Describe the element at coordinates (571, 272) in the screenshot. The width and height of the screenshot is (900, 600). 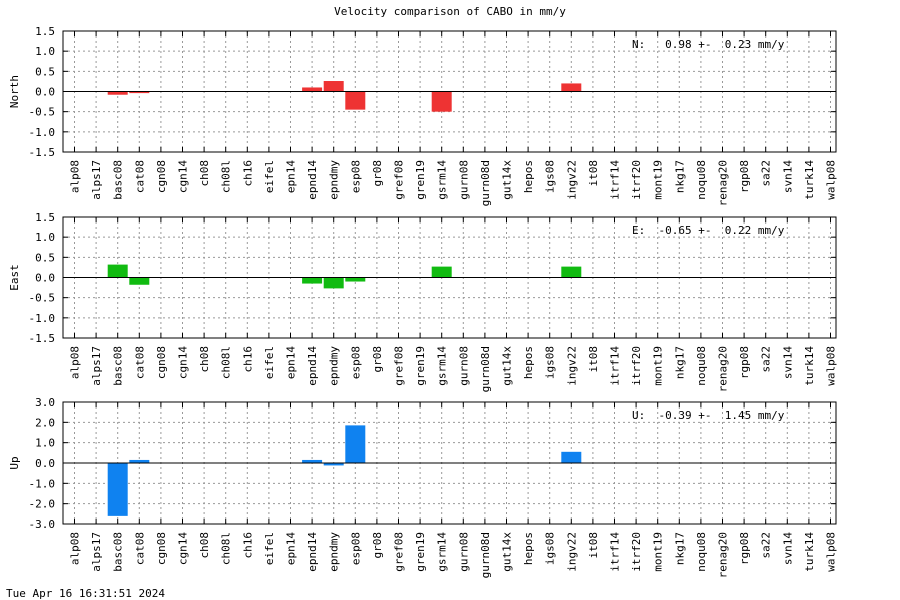
I see `bar-ingv22` at that location.